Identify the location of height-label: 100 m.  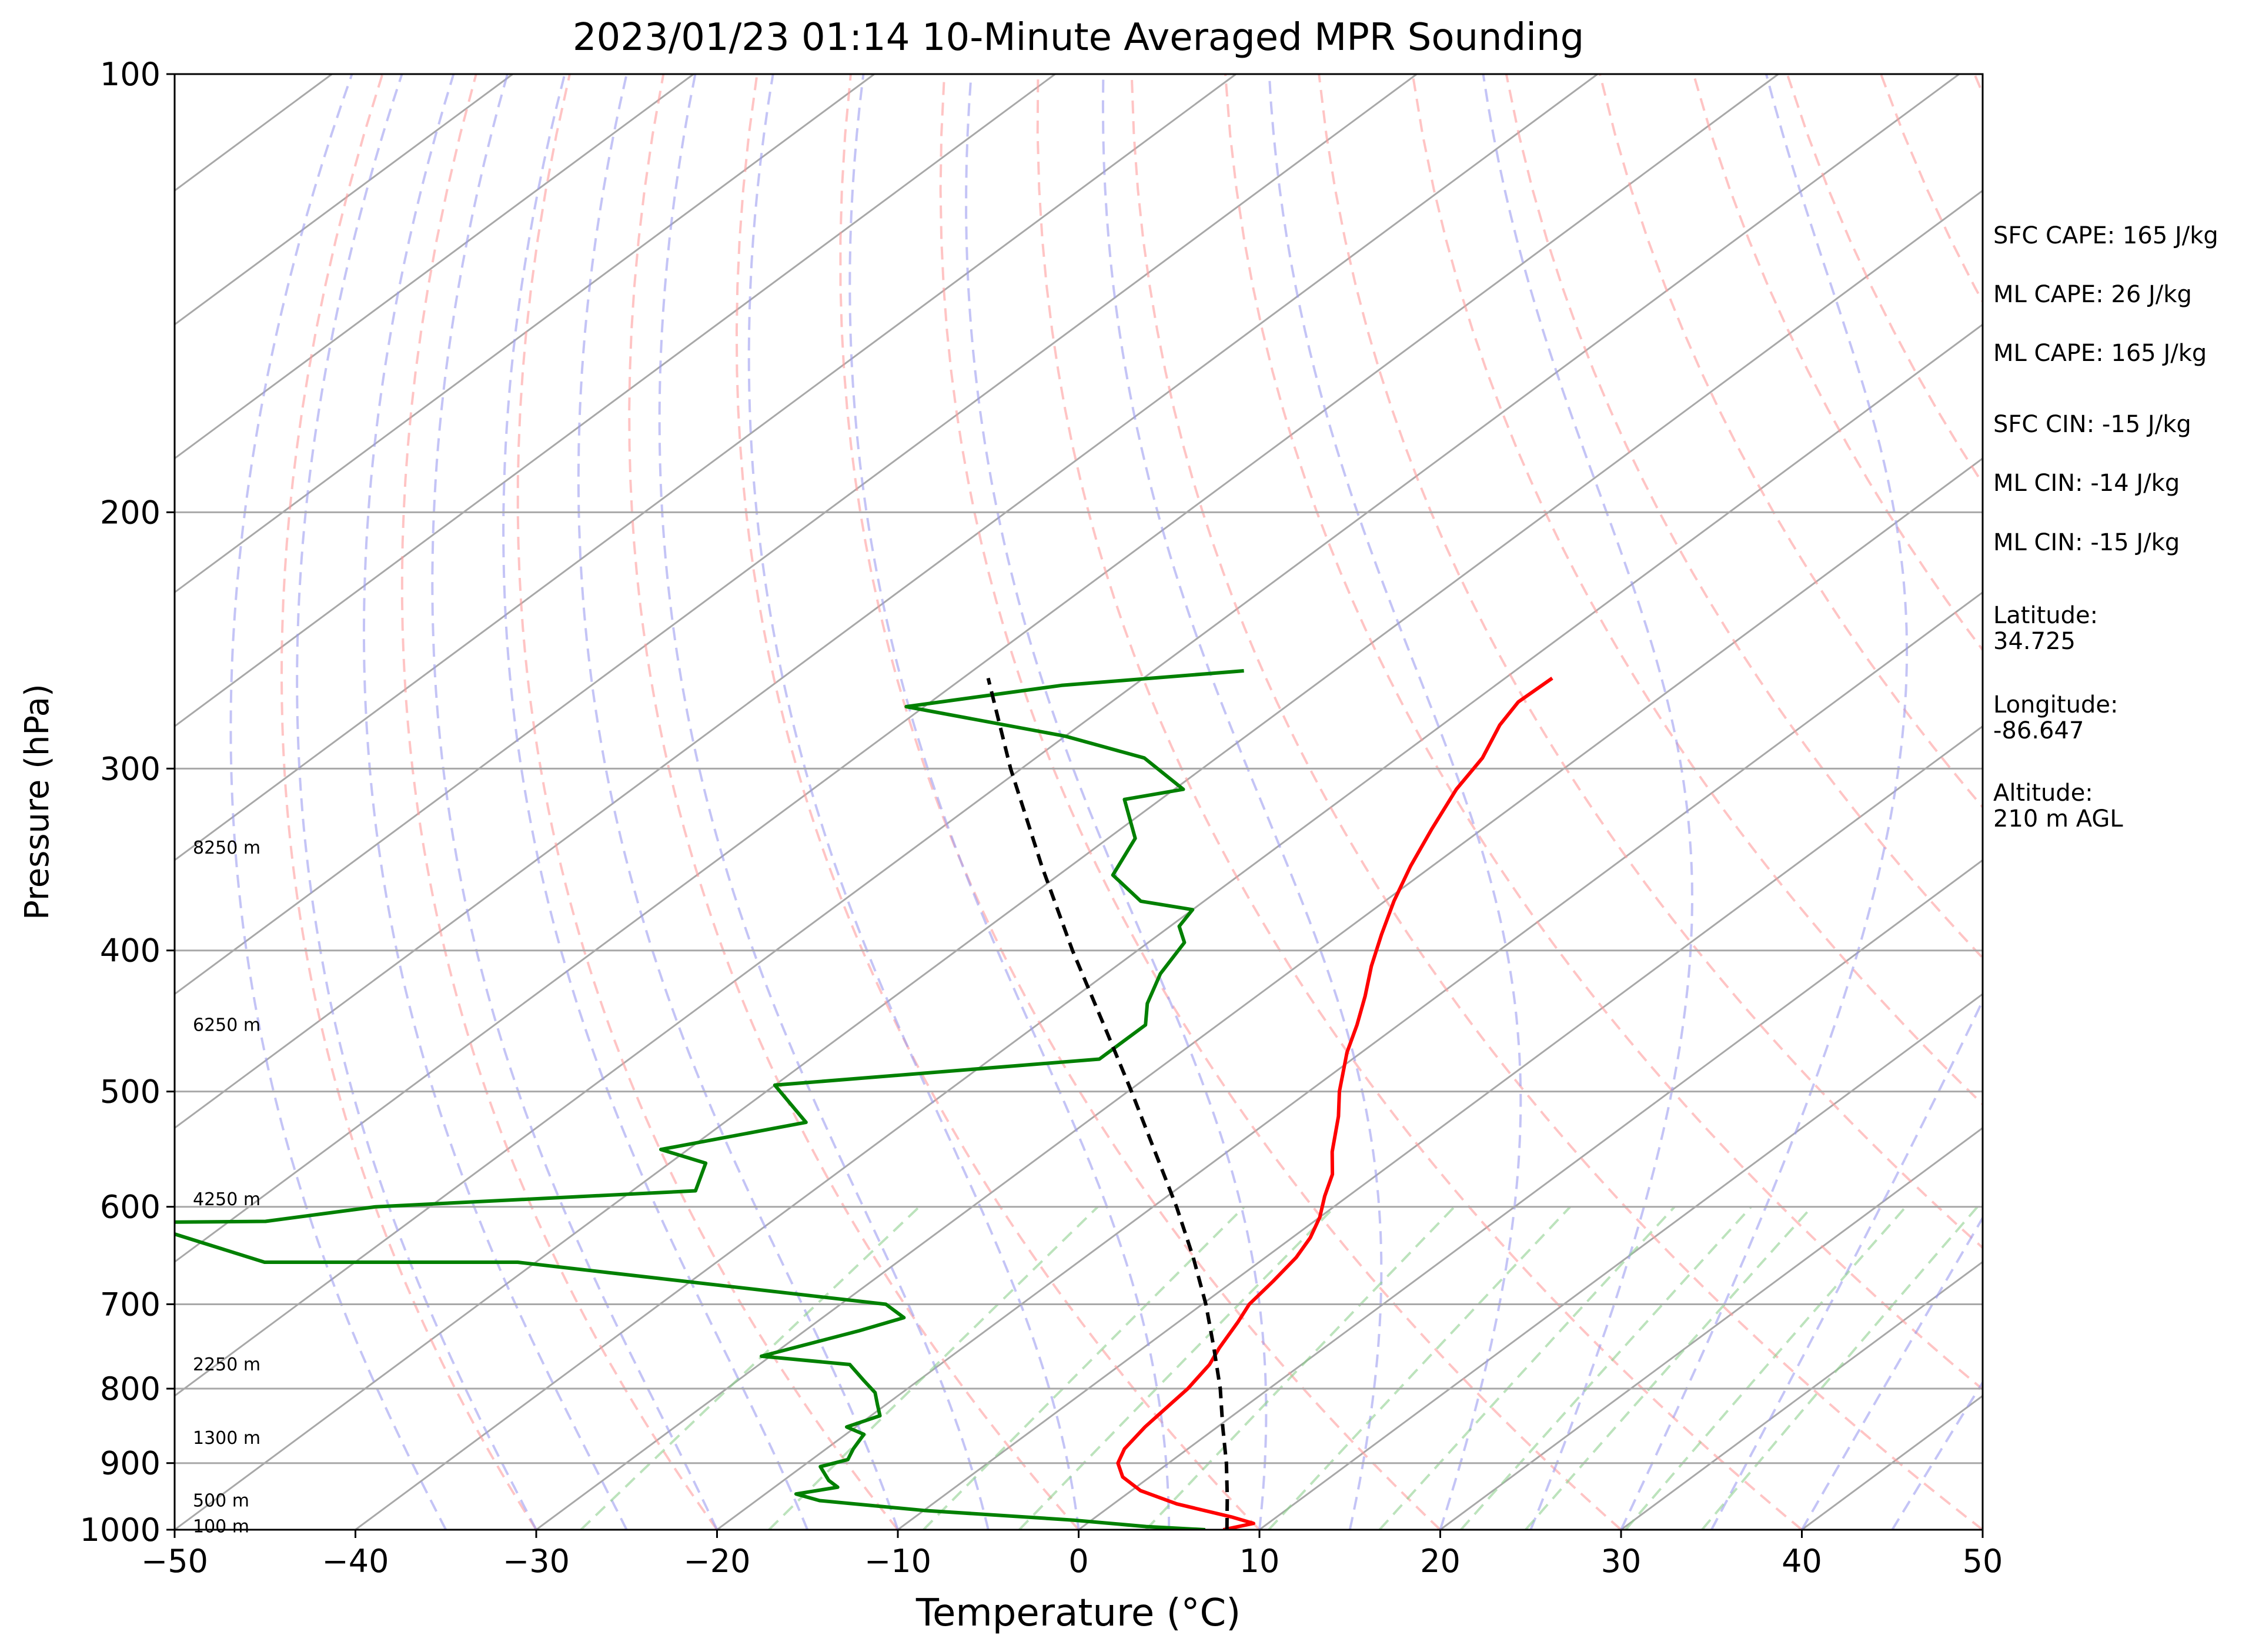
(221, 1527).